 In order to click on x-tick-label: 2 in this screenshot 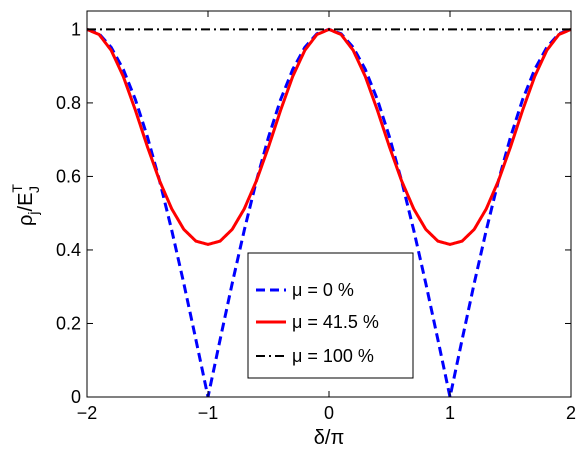, I will do `click(571, 413)`.